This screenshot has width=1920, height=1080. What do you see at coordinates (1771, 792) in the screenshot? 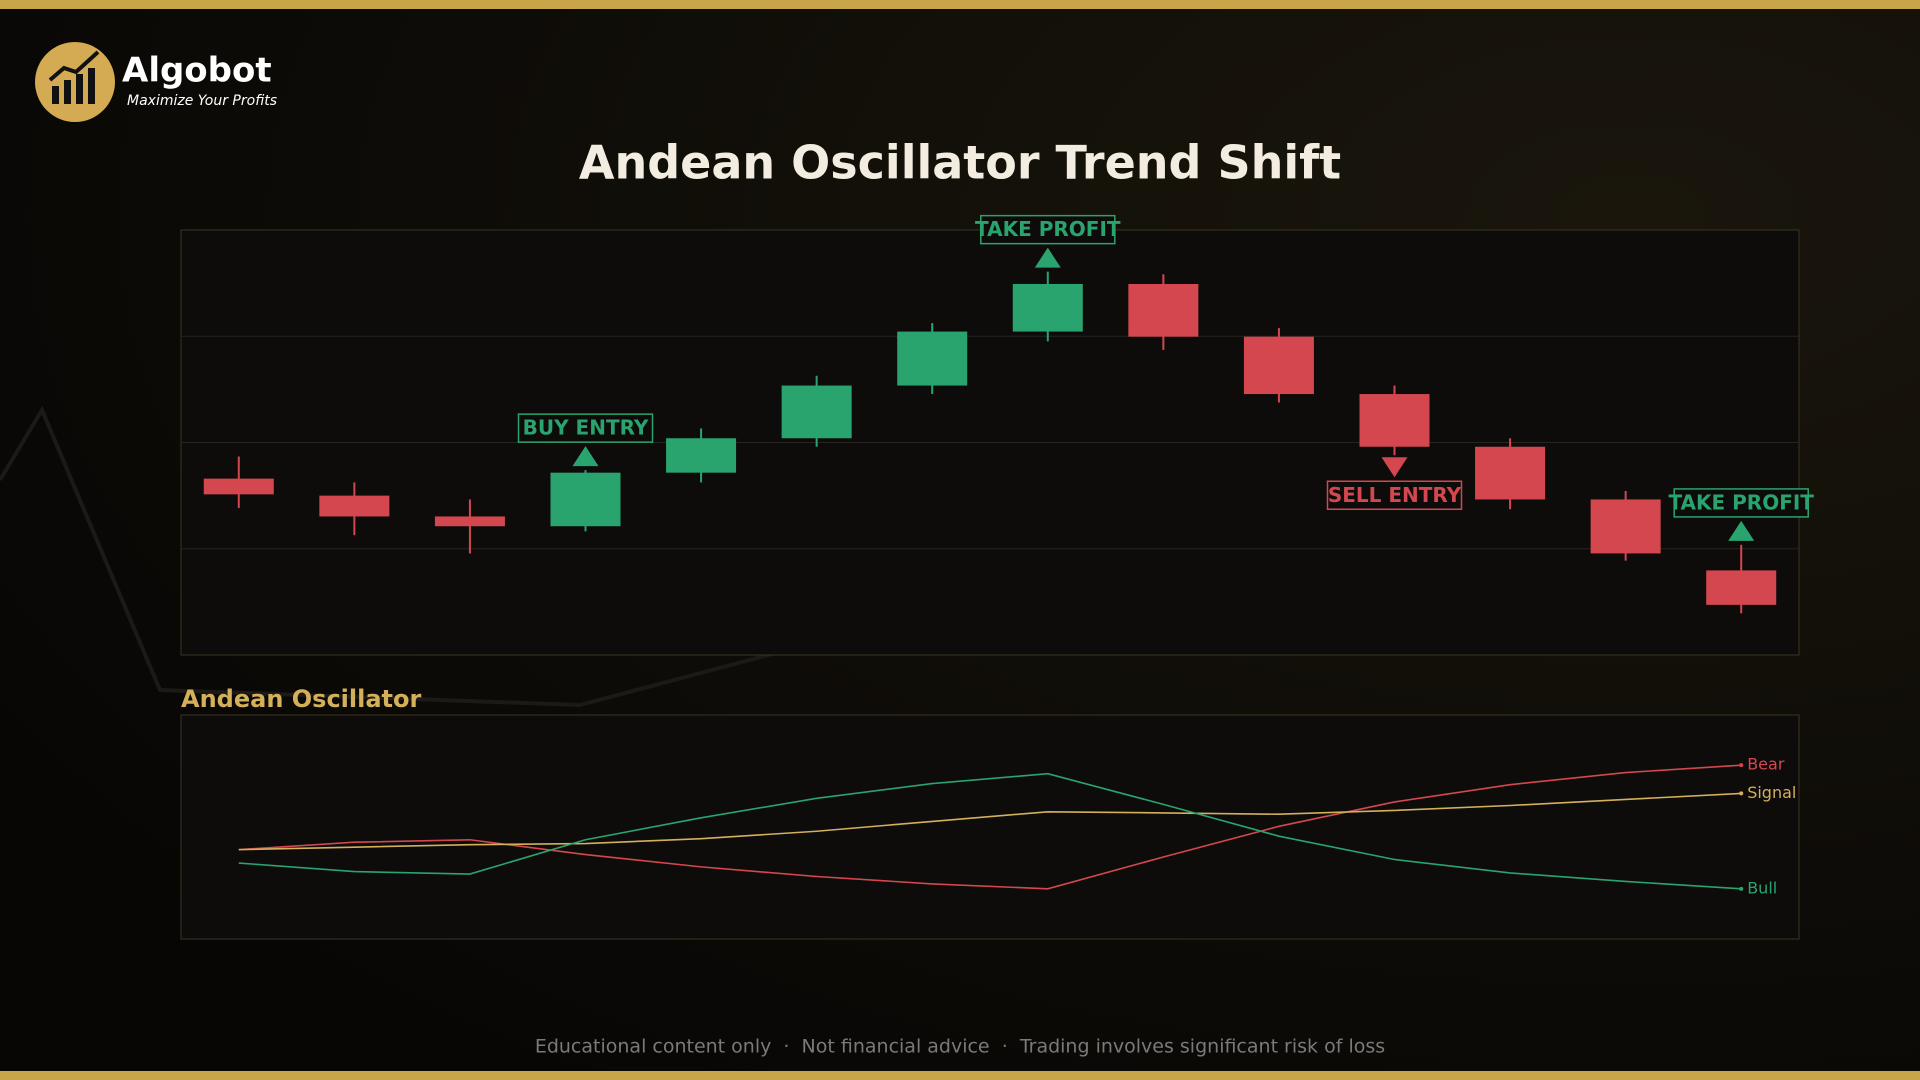
I see `legend-label: Signal` at bounding box center [1771, 792].